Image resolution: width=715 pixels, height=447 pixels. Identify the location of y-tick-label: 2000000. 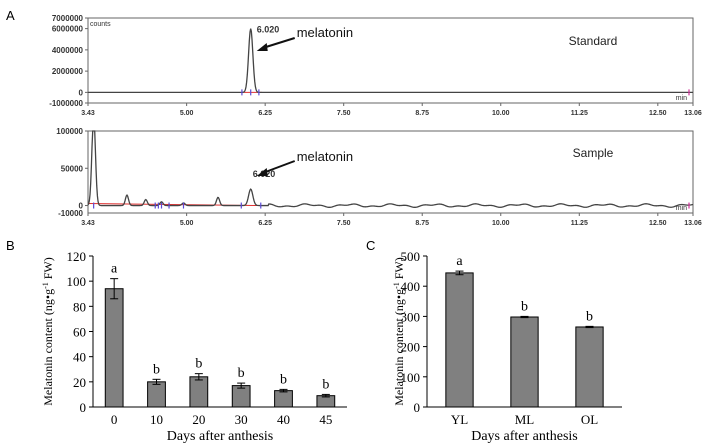
(68, 71).